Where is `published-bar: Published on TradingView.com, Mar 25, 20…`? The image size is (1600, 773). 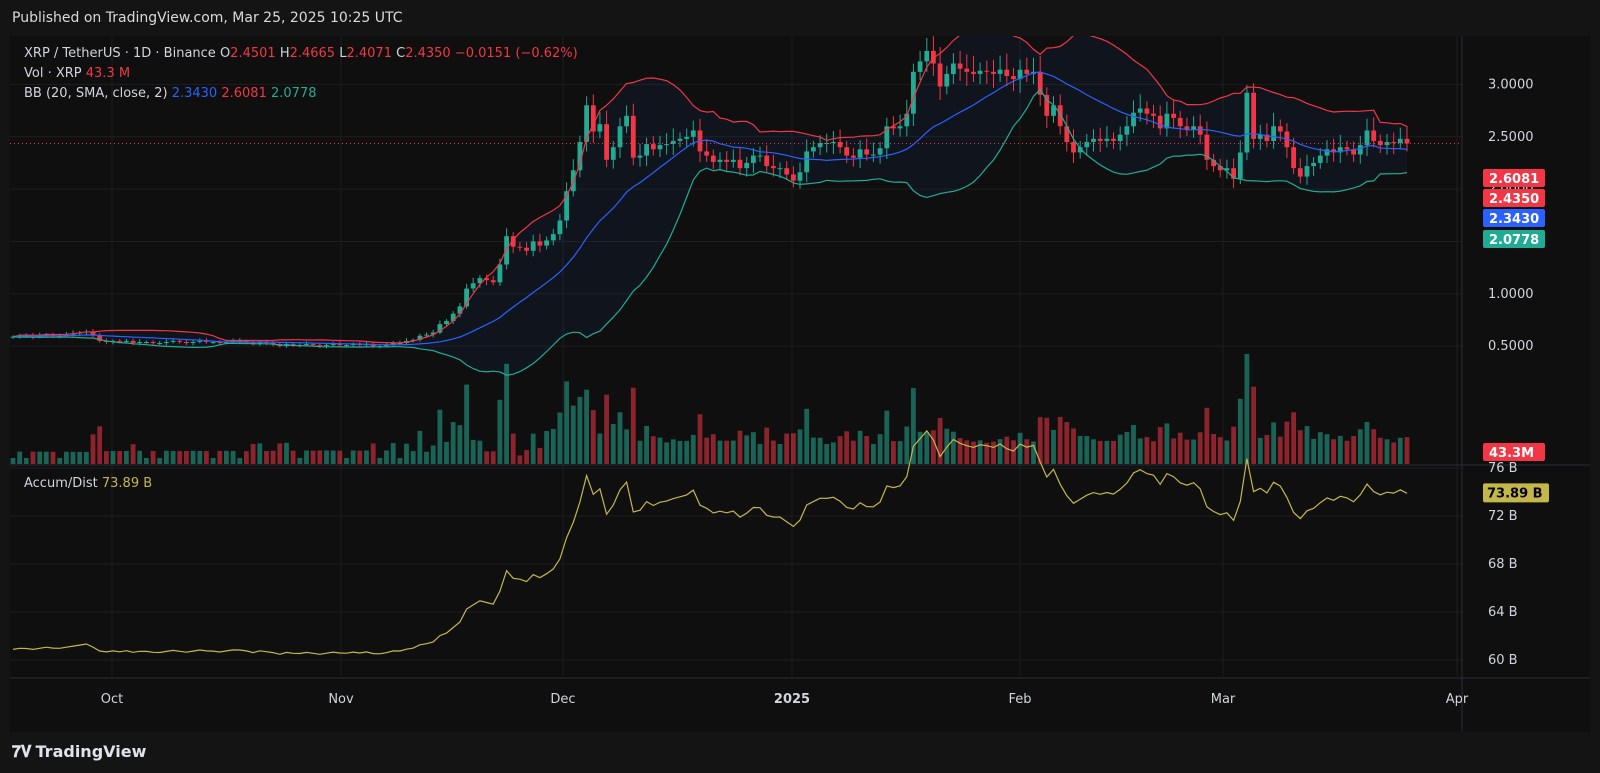 published-bar: Published on TradingView.com, Mar 25, 20… is located at coordinates (800, 18).